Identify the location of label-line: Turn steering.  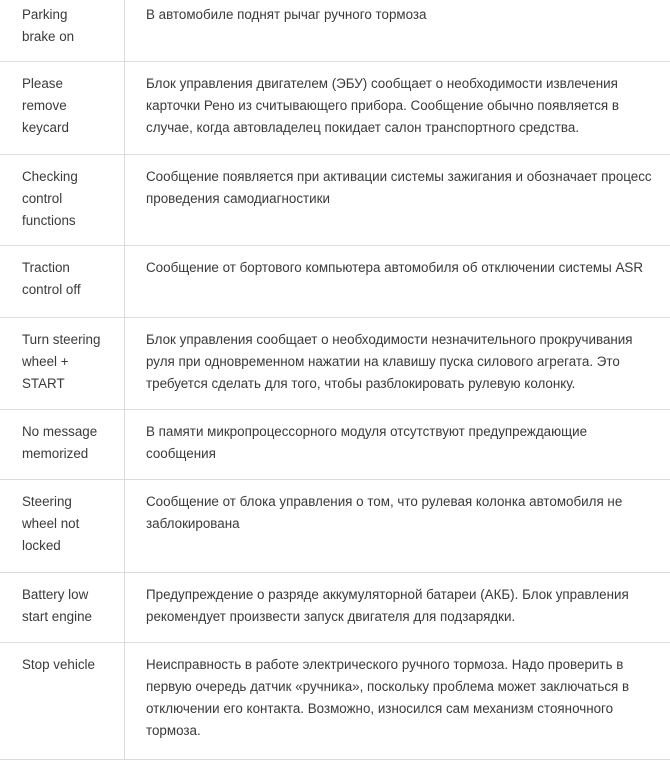
(61, 339).